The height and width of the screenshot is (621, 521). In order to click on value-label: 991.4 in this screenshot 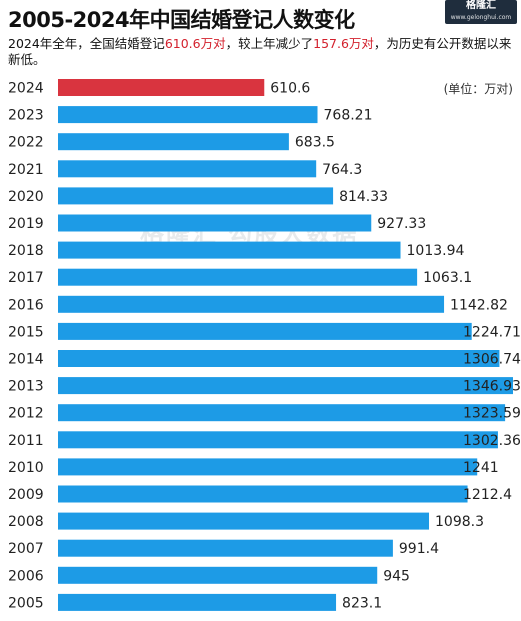, I will do `click(419, 549)`.